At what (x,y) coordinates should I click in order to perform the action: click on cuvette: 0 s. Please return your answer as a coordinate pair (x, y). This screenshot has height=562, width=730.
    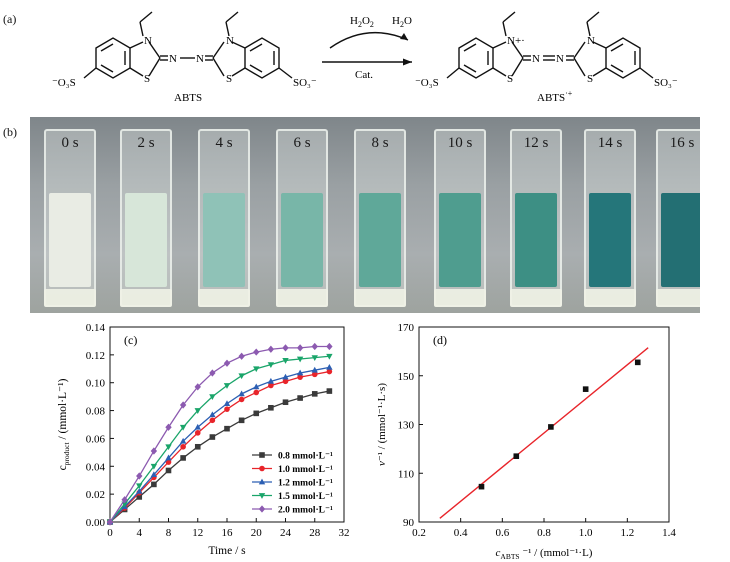
    Looking at the image, I should click on (70, 218).